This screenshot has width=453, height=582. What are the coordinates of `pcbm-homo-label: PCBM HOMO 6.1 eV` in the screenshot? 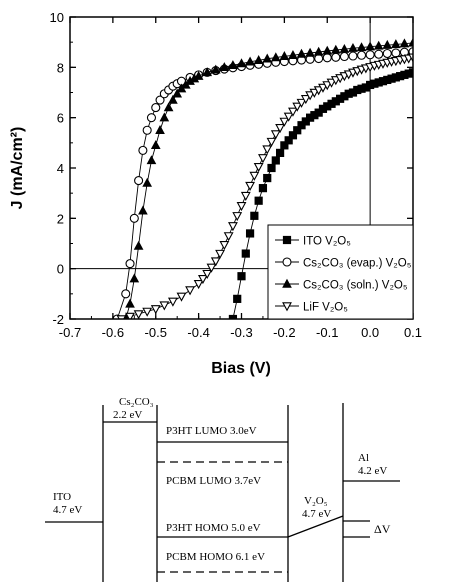 It's located at (215, 557).